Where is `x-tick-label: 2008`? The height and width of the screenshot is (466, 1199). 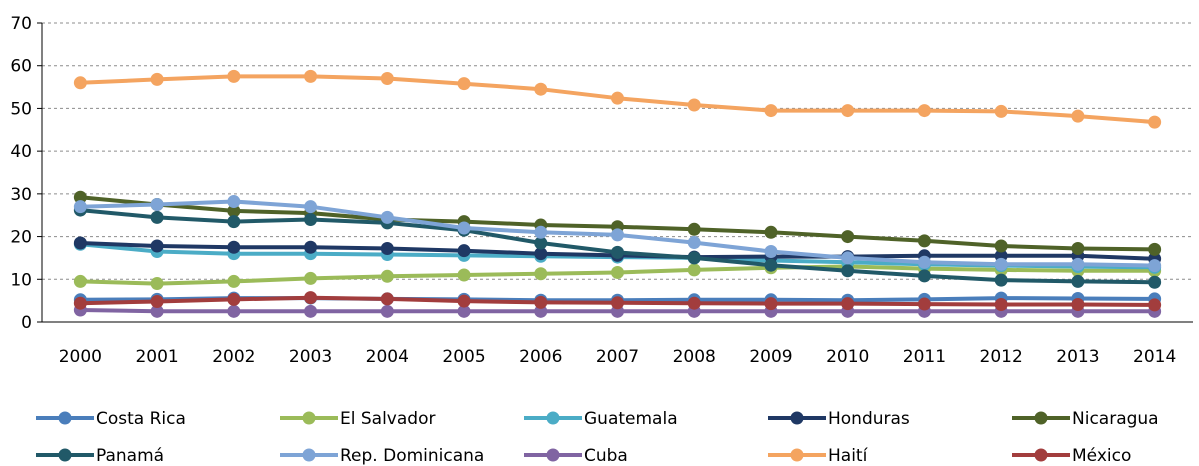
x-tick-label: 2008 is located at coordinates (694, 357).